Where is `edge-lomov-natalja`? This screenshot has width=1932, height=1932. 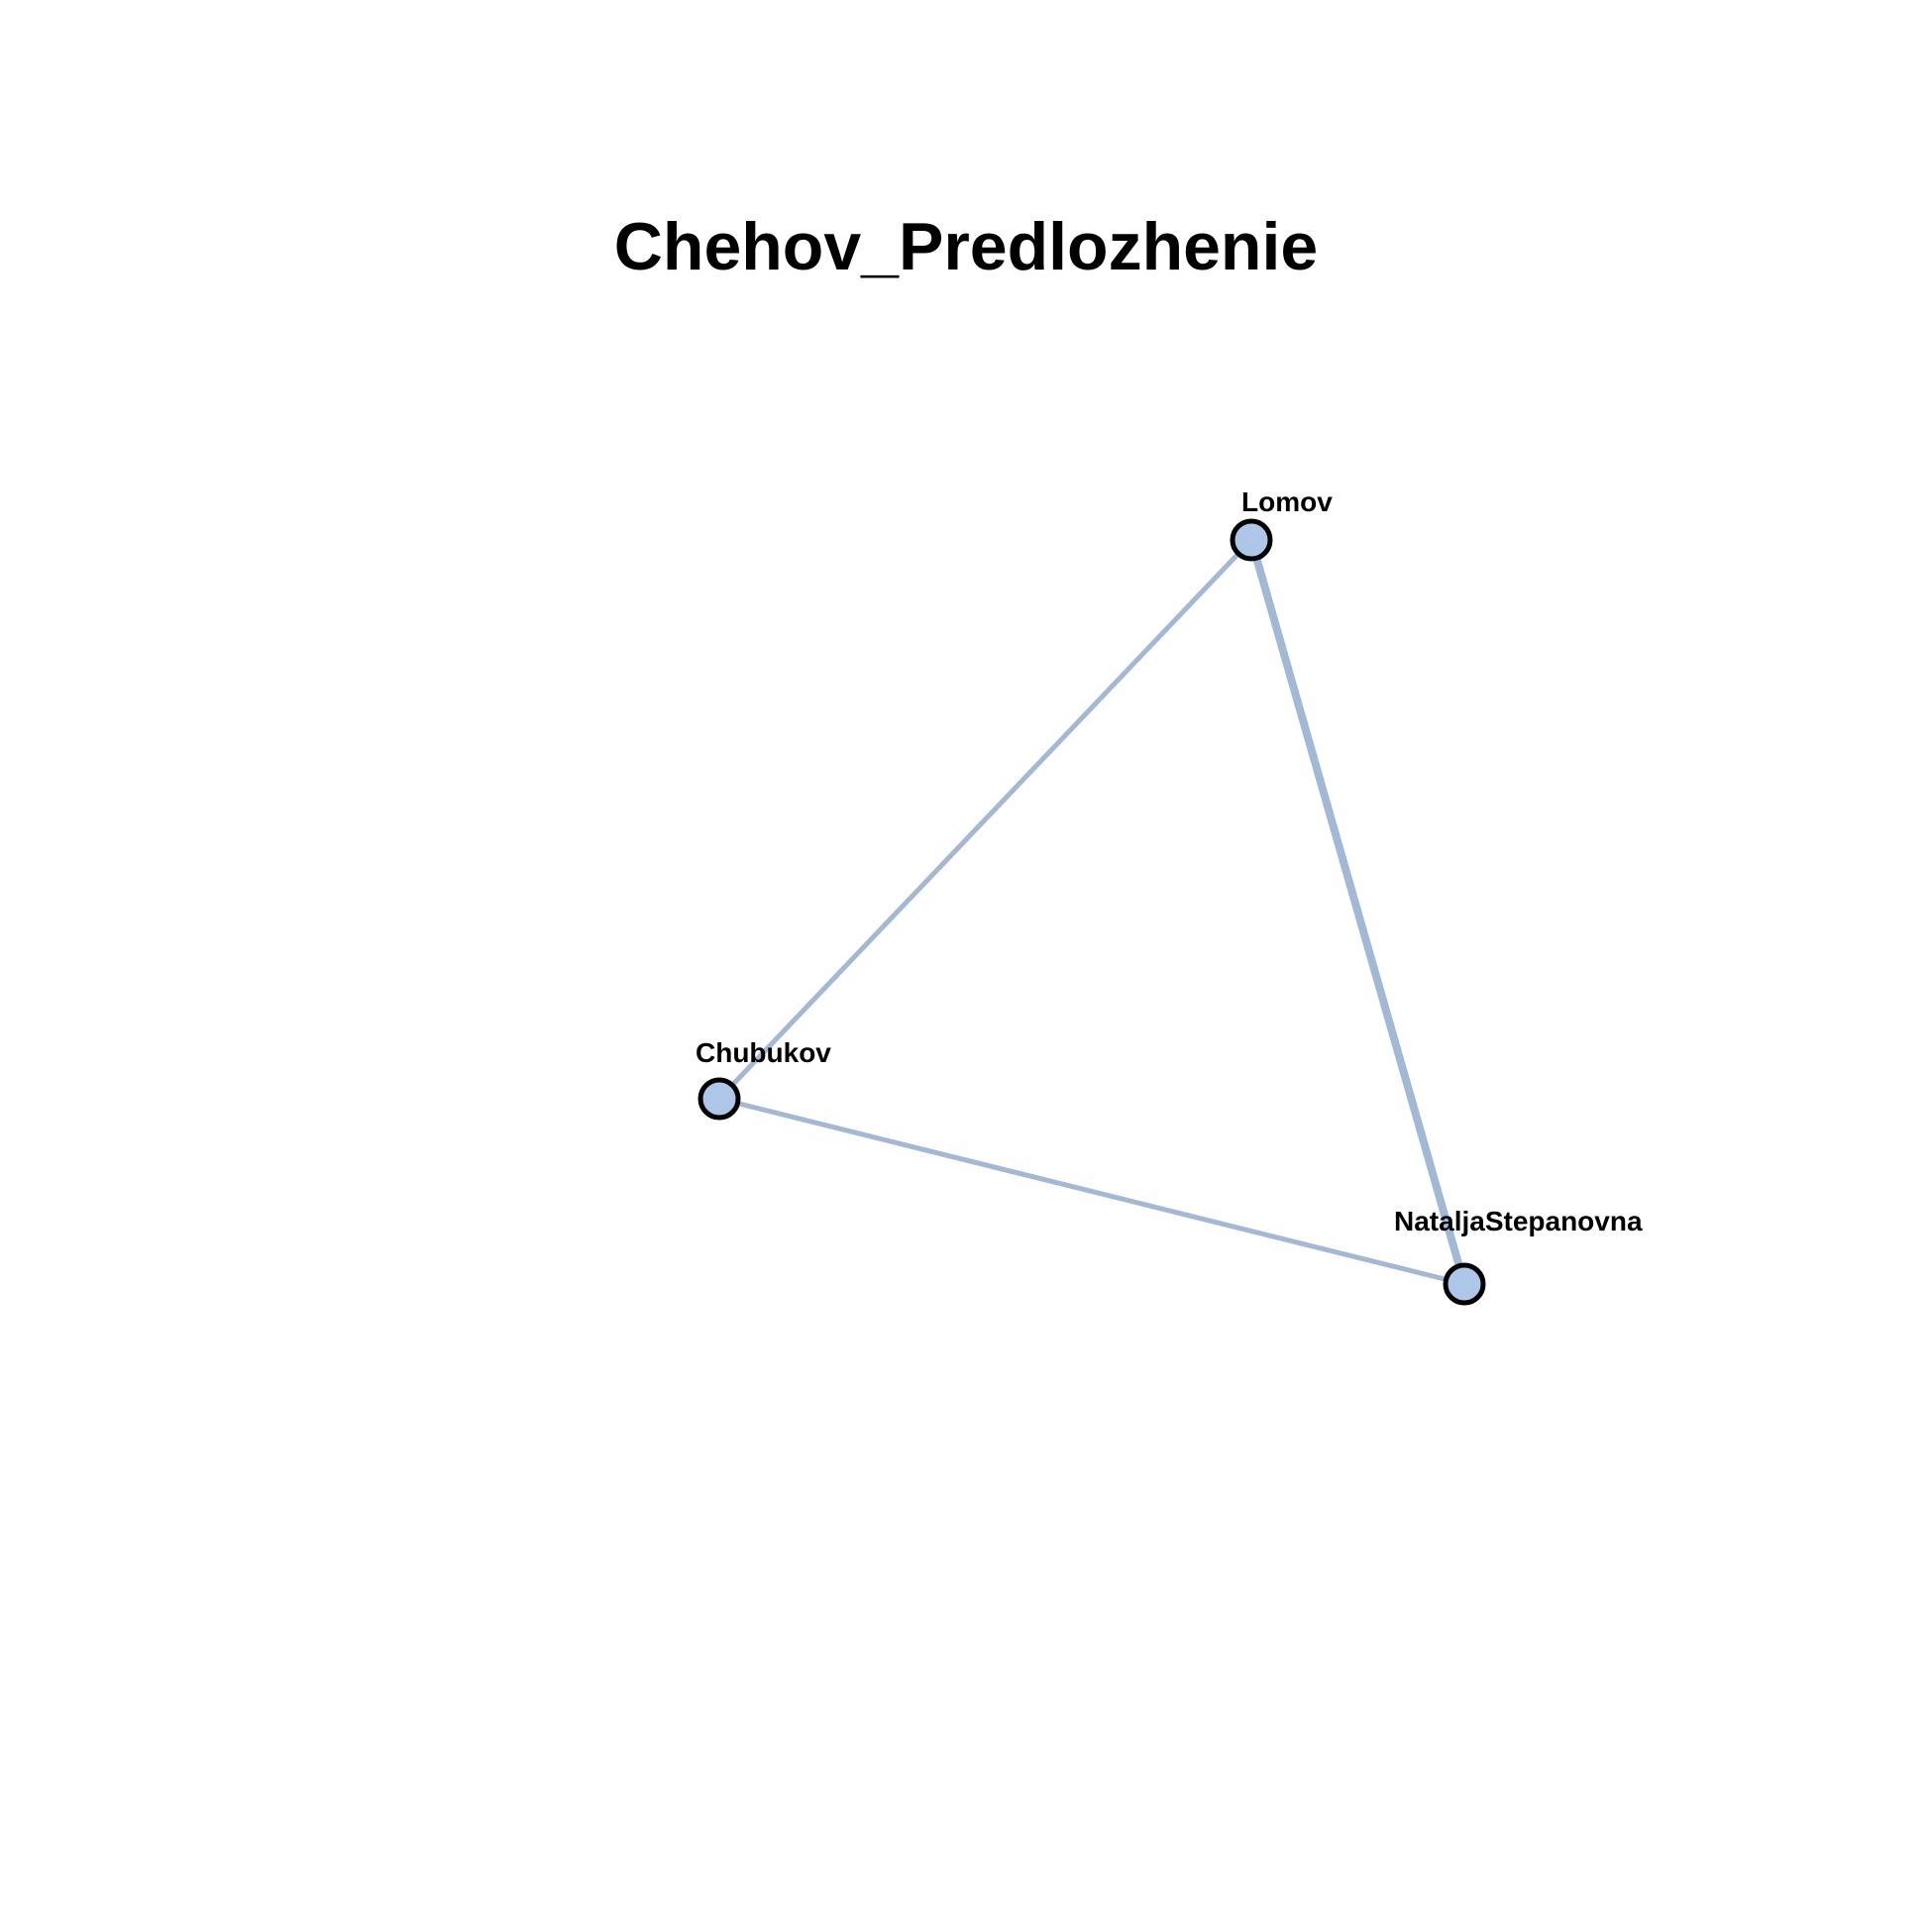 edge-lomov-natalja is located at coordinates (1357, 912).